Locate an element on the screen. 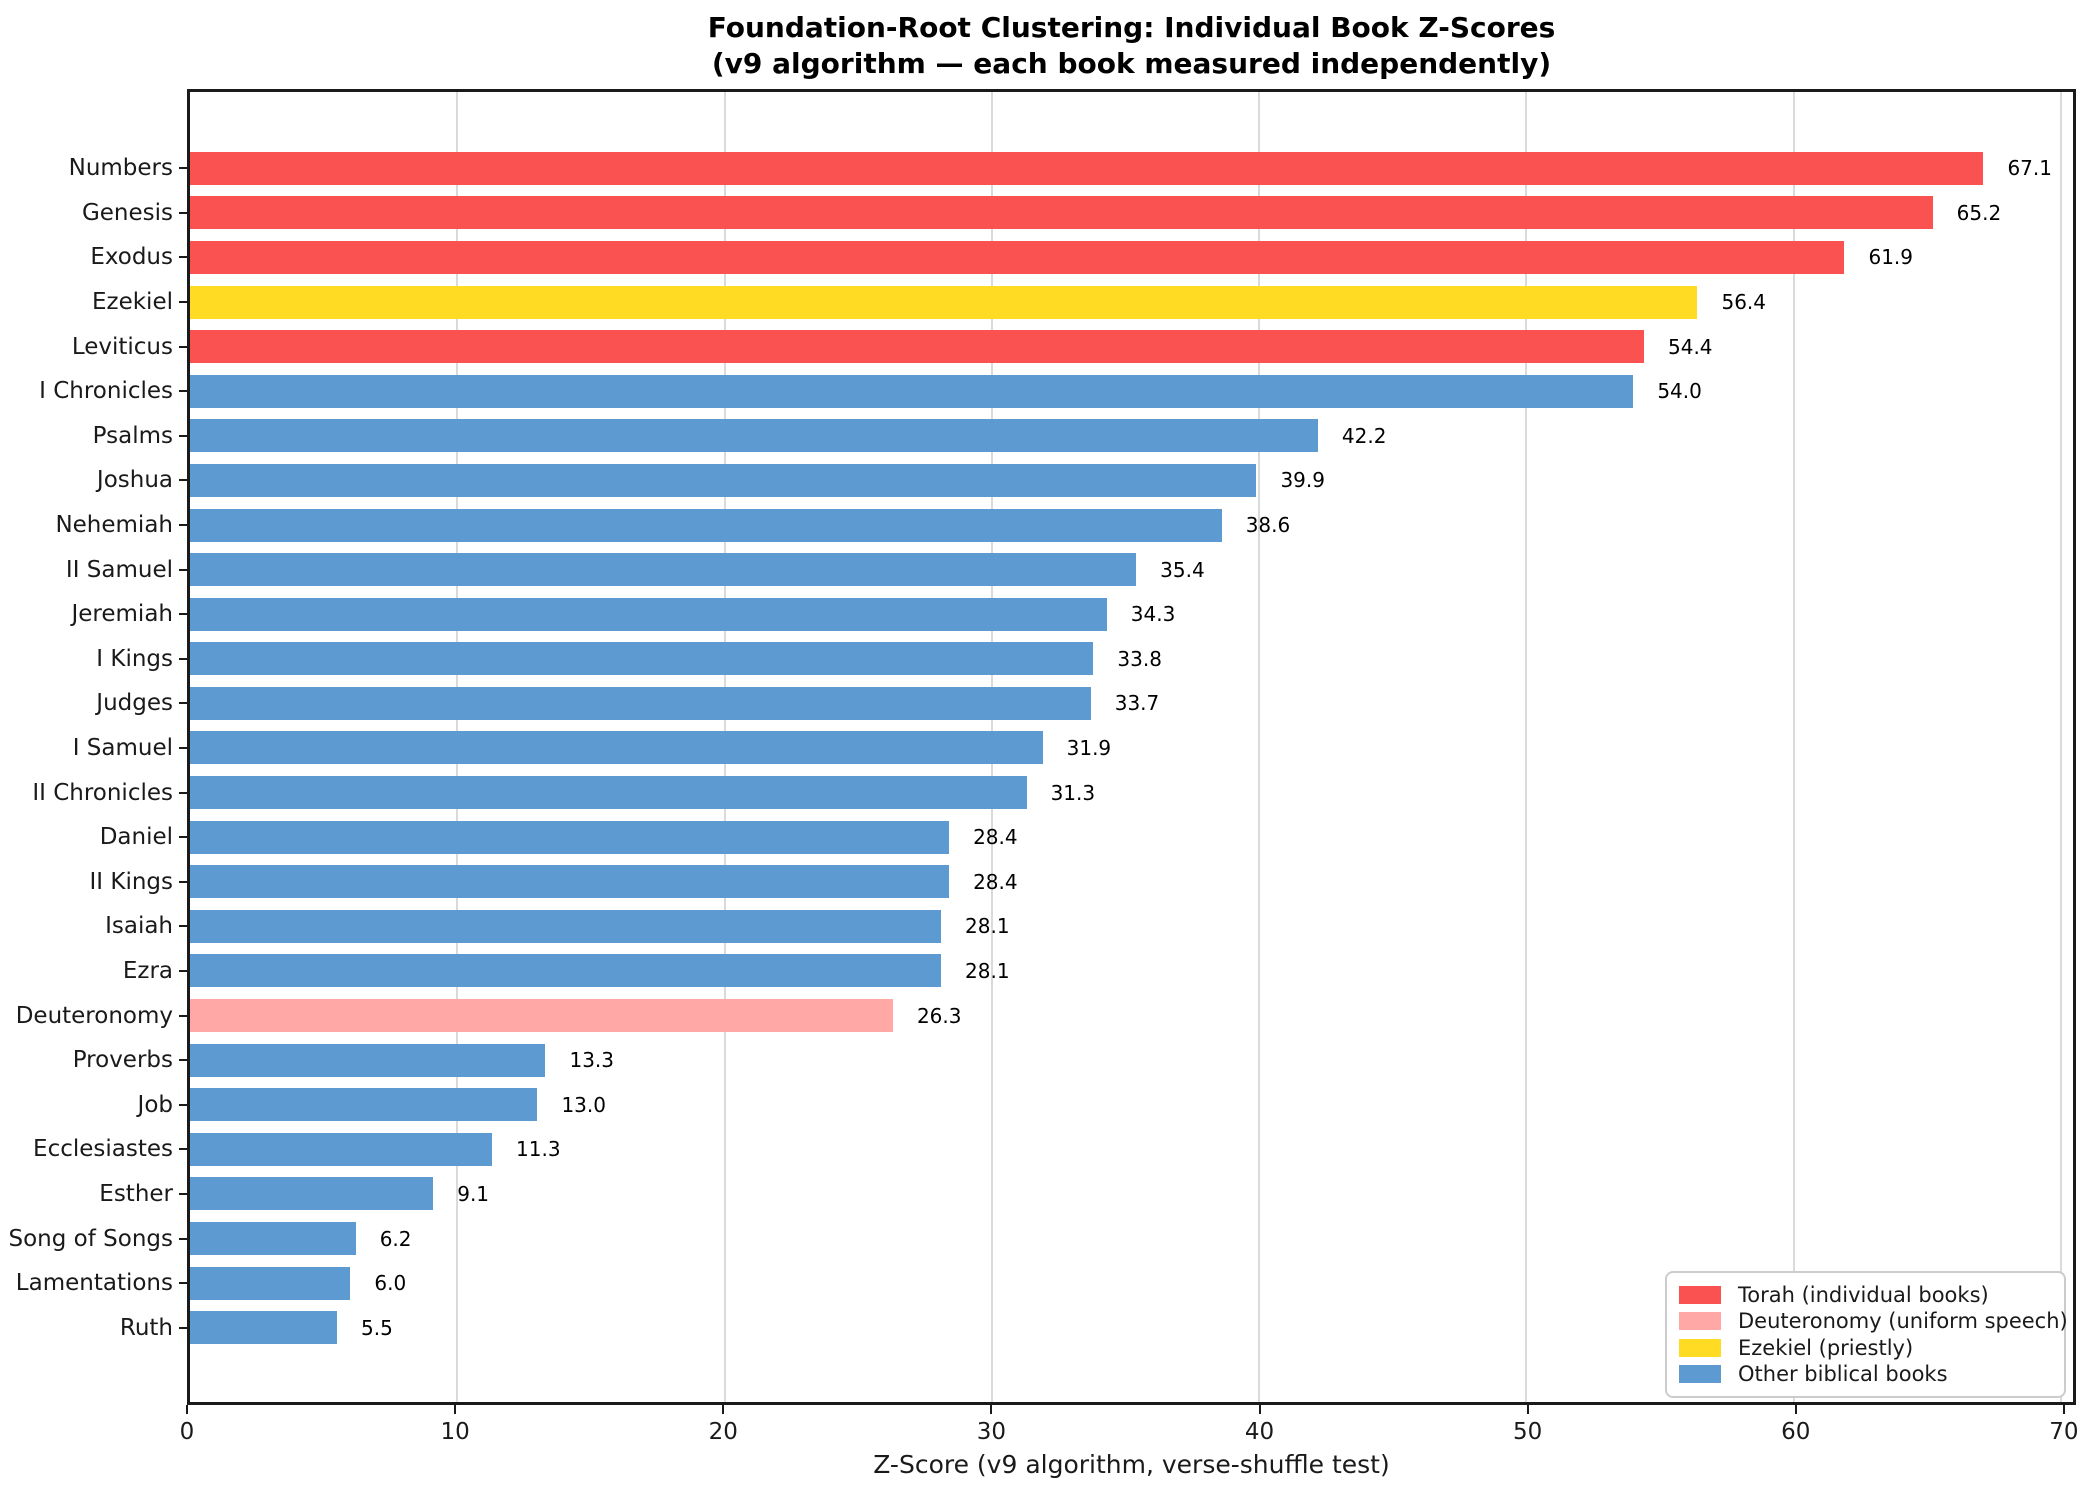 The image size is (2100, 1500). y-axis-label: Genesis is located at coordinates (127, 212).